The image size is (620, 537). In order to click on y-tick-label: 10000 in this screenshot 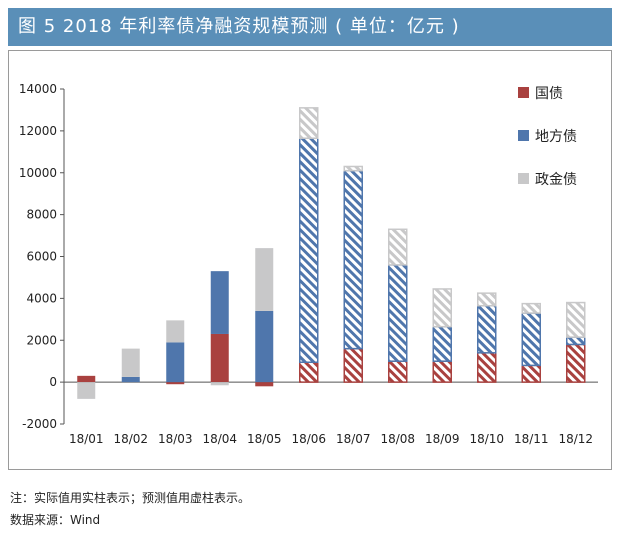, I will do `click(38, 173)`.